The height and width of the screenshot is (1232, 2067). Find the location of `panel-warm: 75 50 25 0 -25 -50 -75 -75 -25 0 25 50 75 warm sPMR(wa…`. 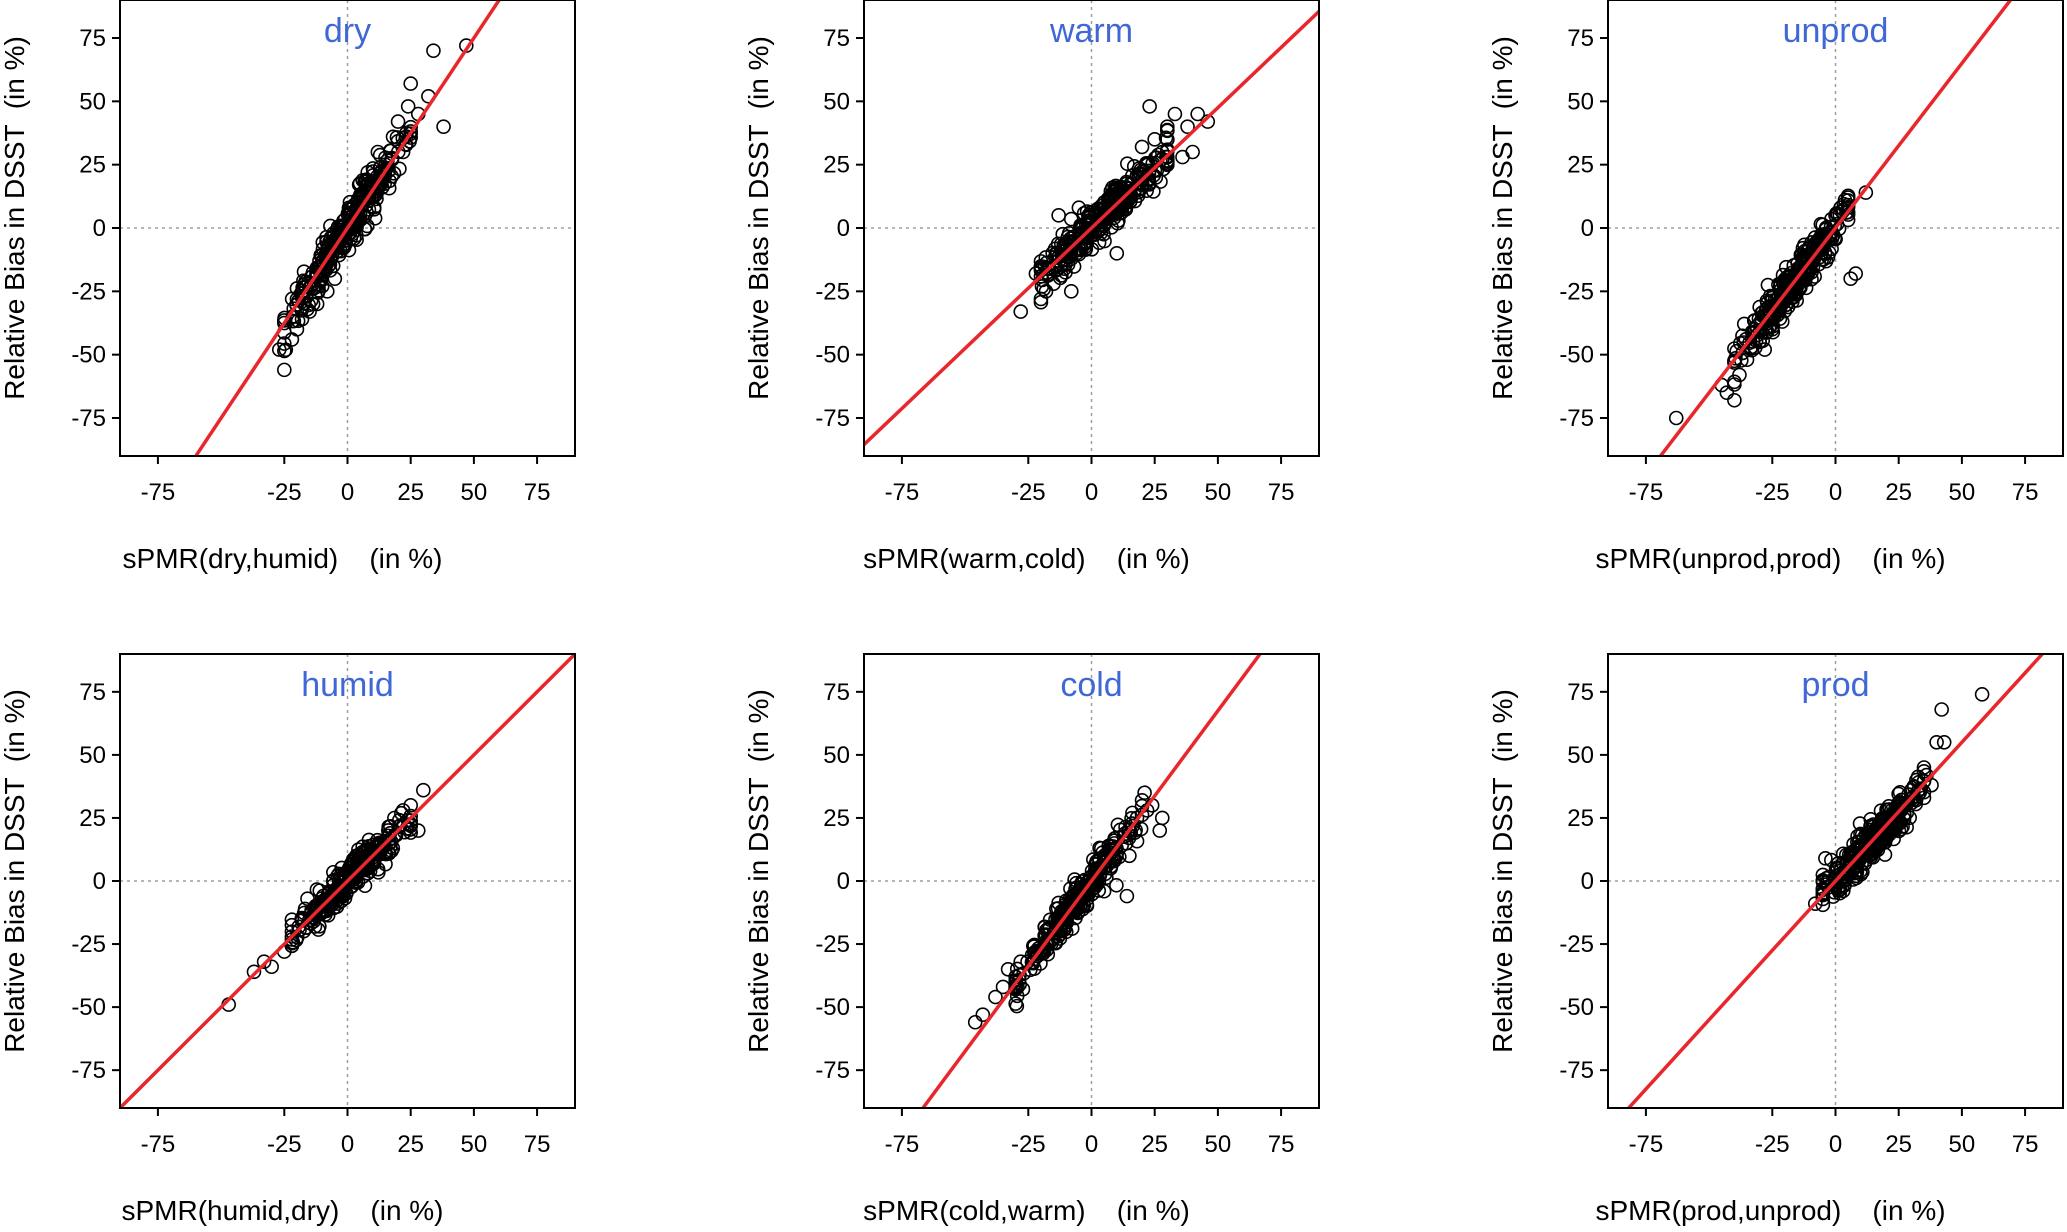

panel-warm: 75 50 25 0 -25 -50 -75 -75 -25 0 25 50 75 warm sPMR(wa… is located at coordinates (1031, 287).